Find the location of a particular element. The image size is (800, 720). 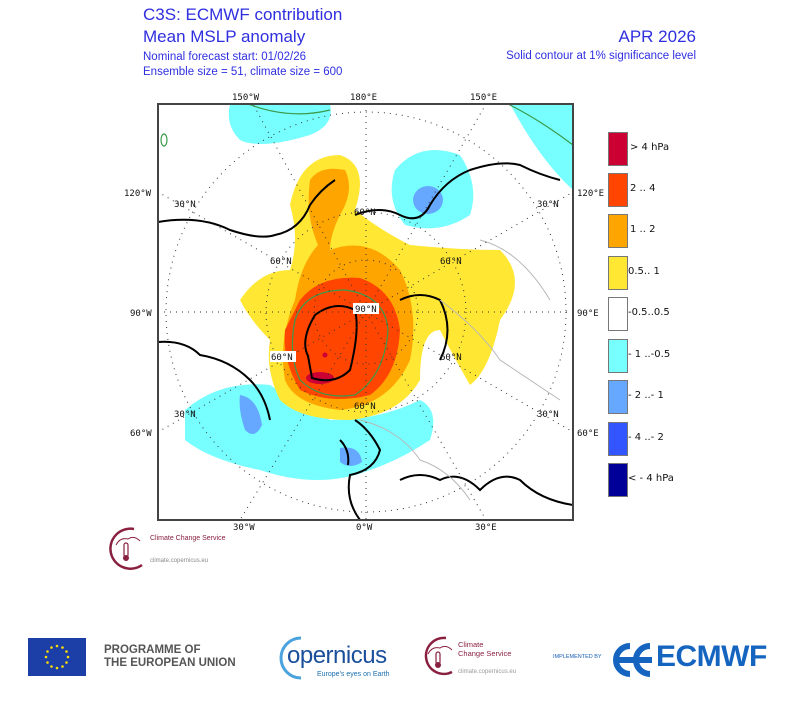

country-borders is located at coordinates (460, 370).